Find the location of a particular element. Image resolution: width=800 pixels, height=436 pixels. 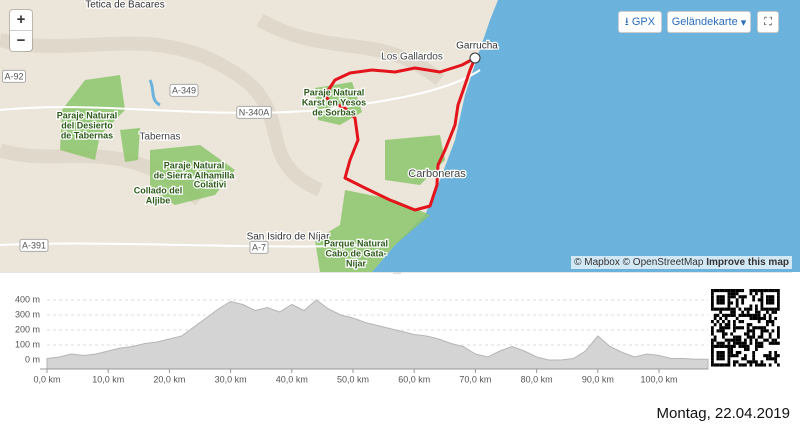

reservoir is located at coordinates (154, 93).